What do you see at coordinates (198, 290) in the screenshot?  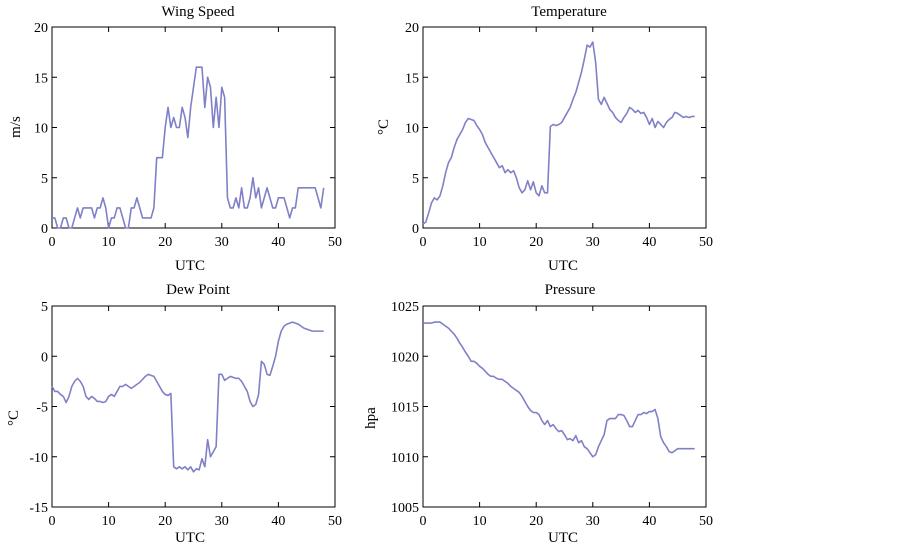 I see `chart-title: Dew Point` at bounding box center [198, 290].